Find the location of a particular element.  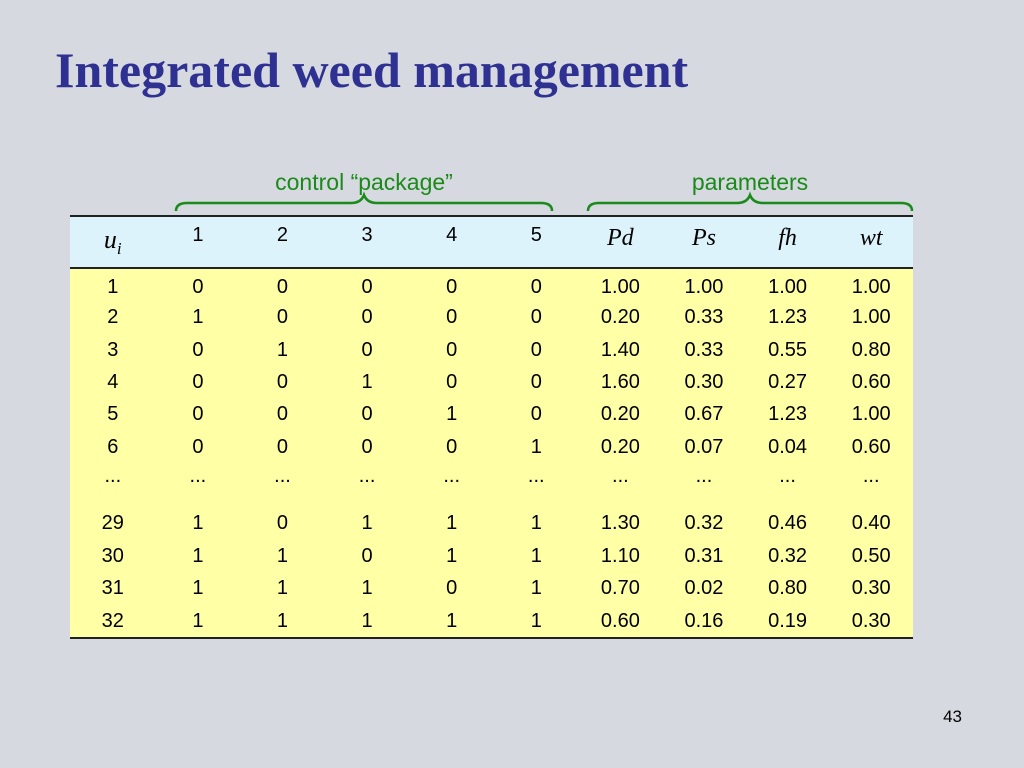

header-index-cell: ui is located at coordinates (113, 242).